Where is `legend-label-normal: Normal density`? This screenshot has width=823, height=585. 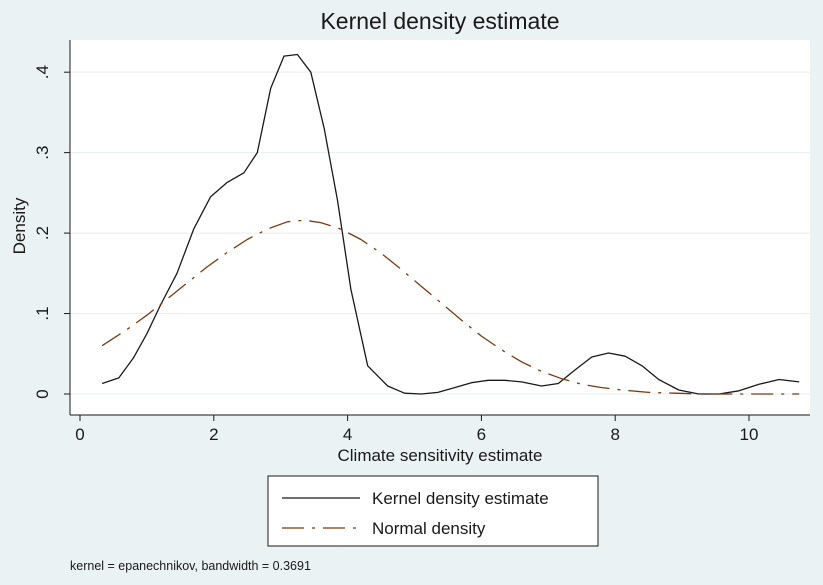
legend-label-normal: Normal density is located at coordinates (429, 528).